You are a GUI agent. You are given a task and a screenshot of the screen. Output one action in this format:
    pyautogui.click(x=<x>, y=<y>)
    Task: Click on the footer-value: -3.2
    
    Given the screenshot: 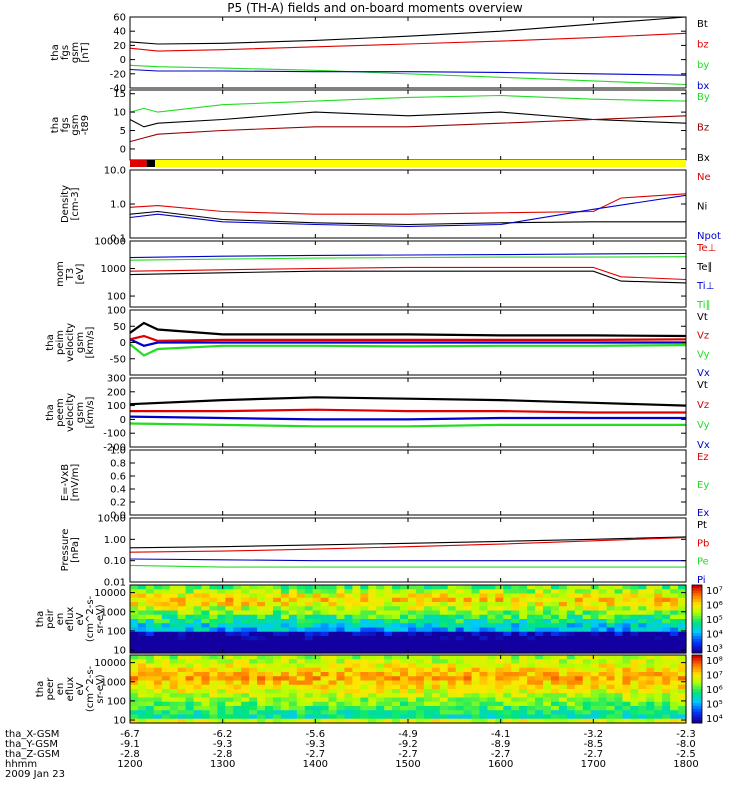 What is the action you would take?
    pyautogui.click(x=594, y=734)
    